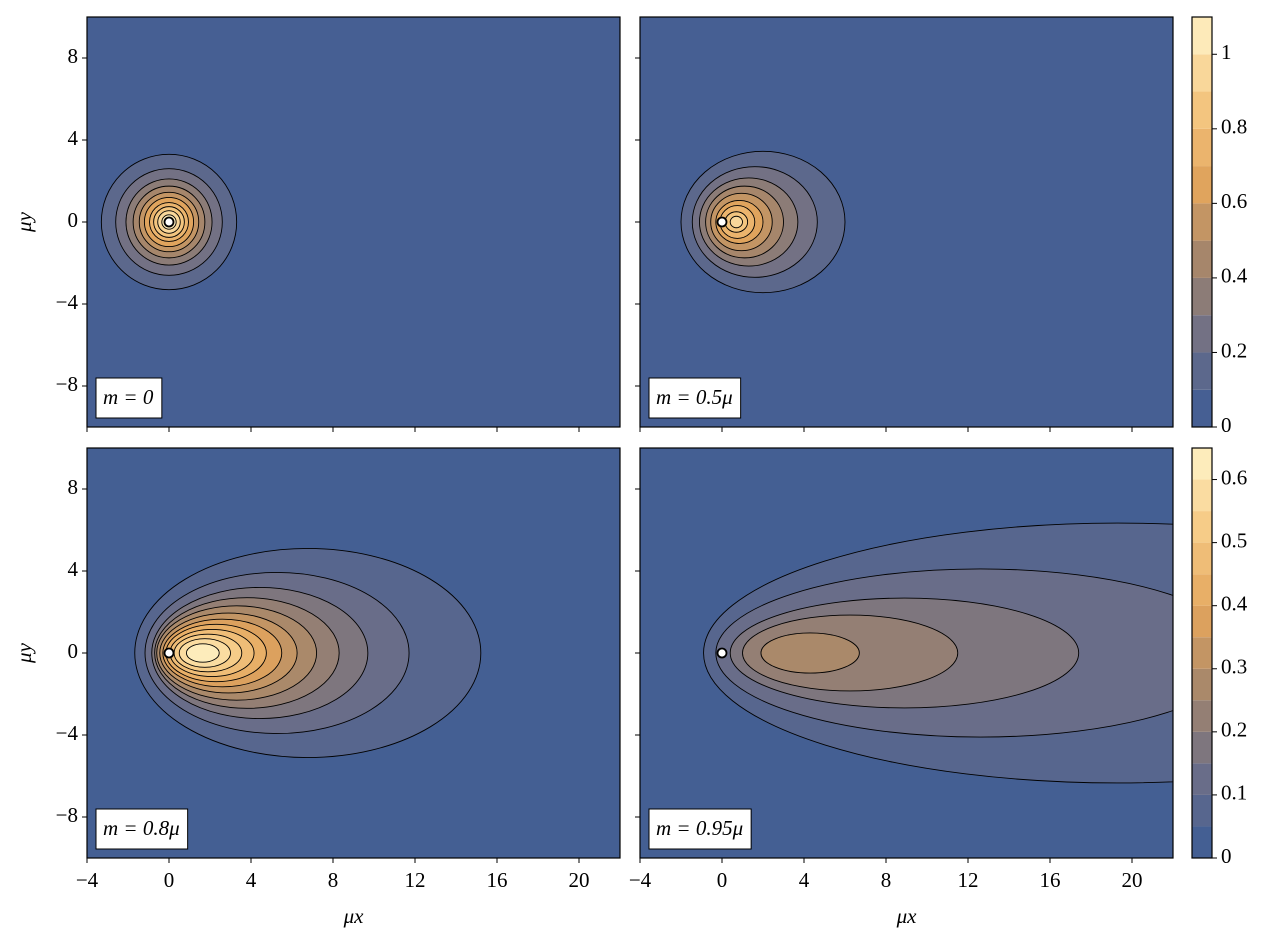 Image resolution: width=1269 pixels, height=947 pixels. I want to click on annotation: m = 0.8μ, so click(141, 828).